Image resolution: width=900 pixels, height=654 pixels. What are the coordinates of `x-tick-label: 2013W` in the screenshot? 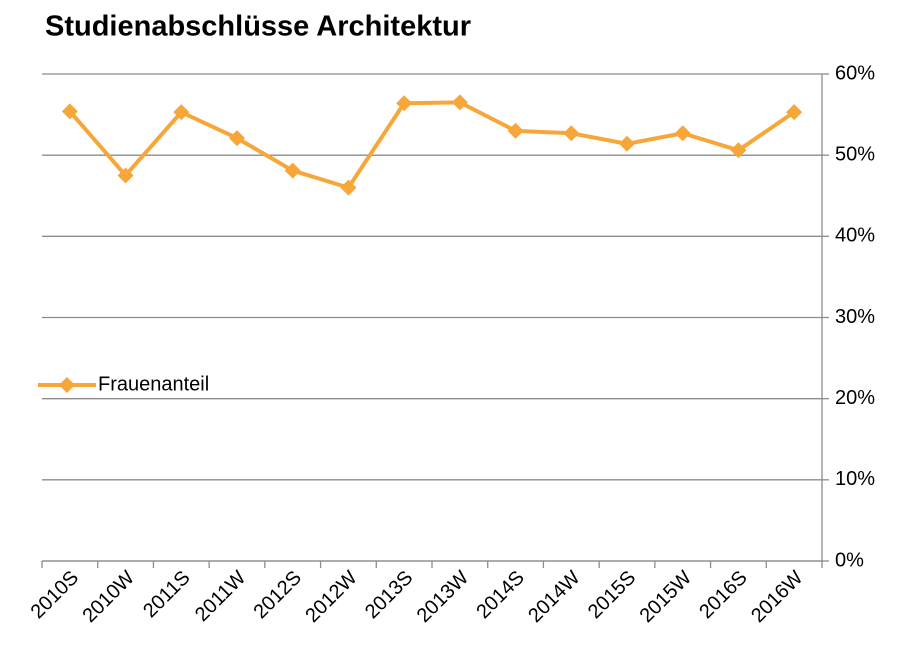 It's located at (443, 597).